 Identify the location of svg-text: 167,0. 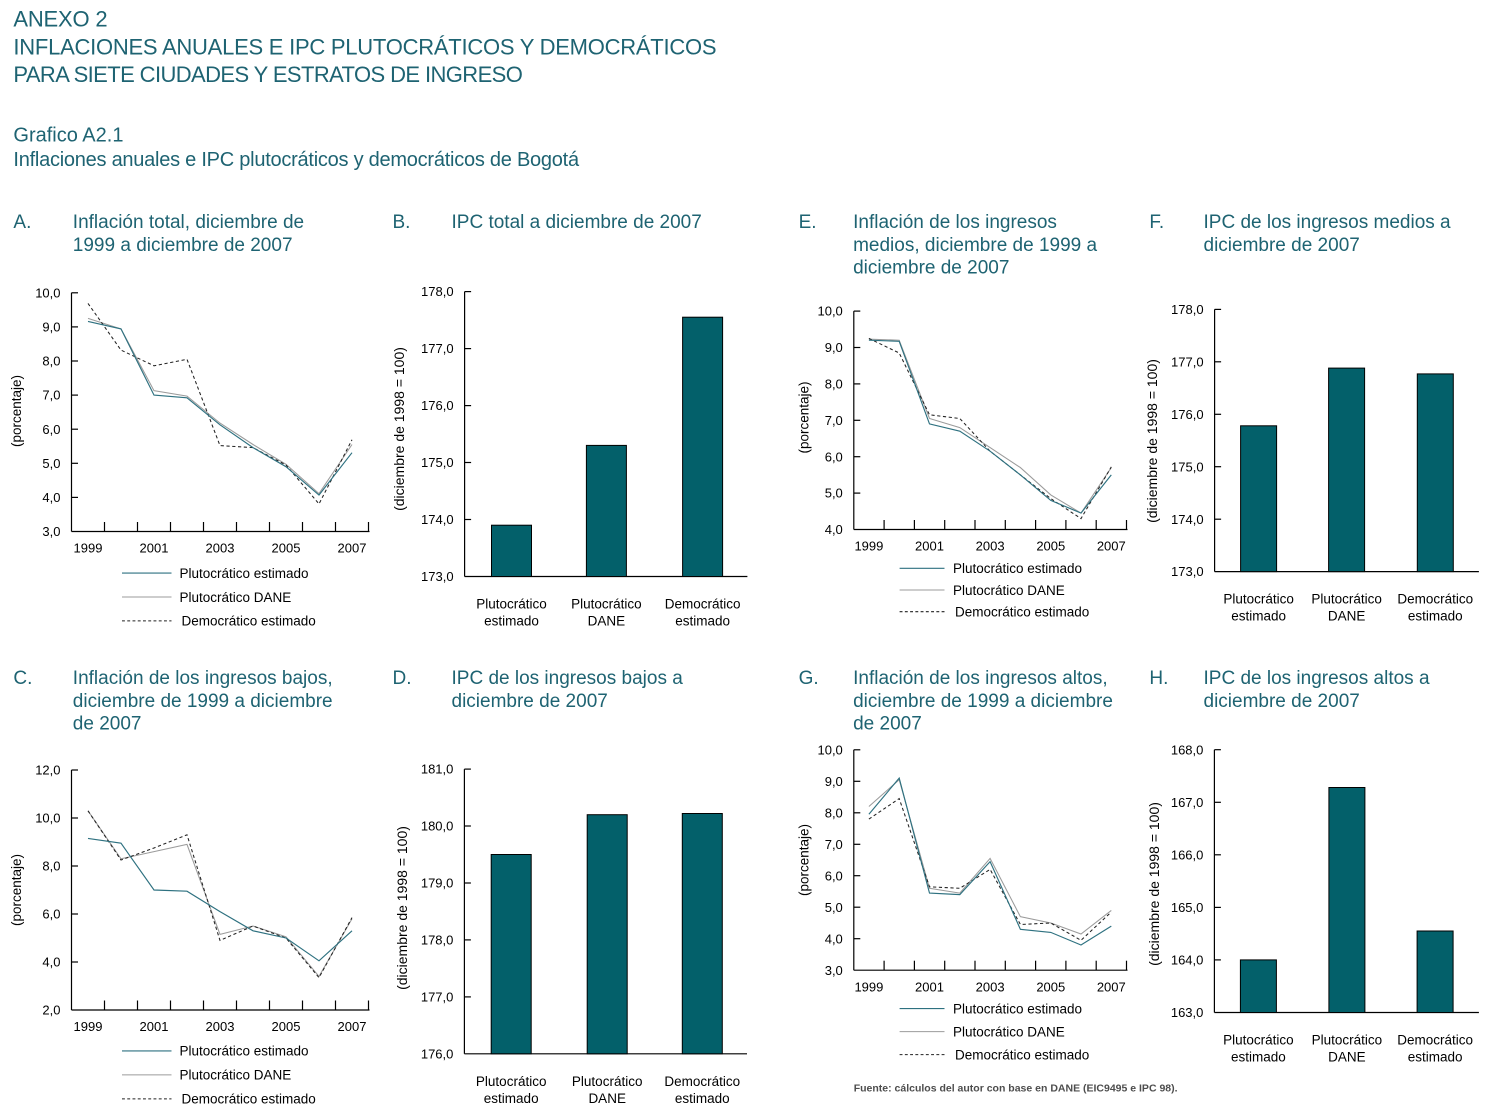
(1187, 802).